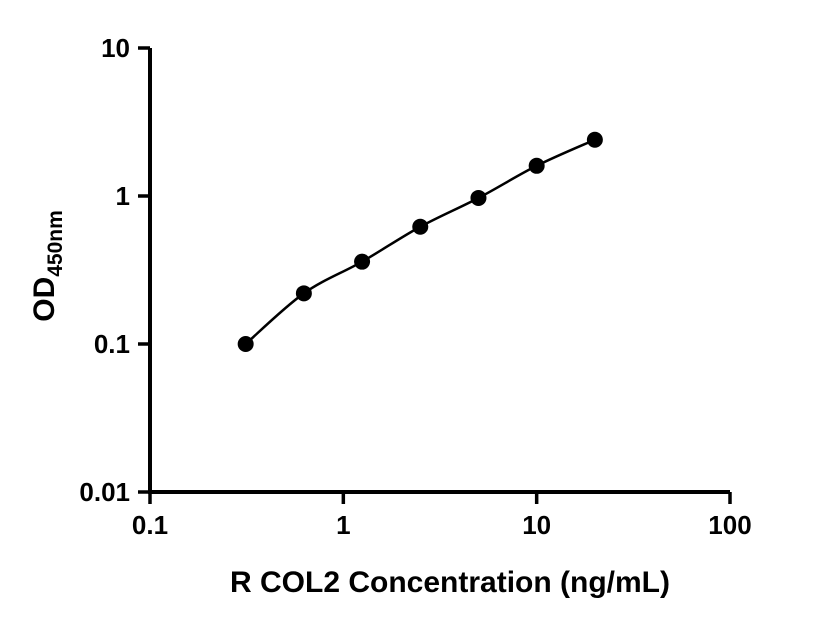  Describe the element at coordinates (55, 243) in the screenshot. I see `y-axis-title-subscript: 450nm` at that location.